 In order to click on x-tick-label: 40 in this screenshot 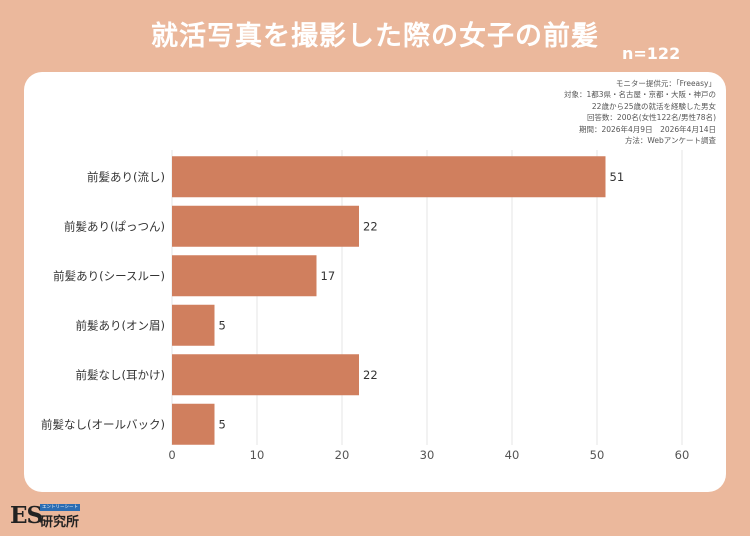, I will do `click(512, 455)`.